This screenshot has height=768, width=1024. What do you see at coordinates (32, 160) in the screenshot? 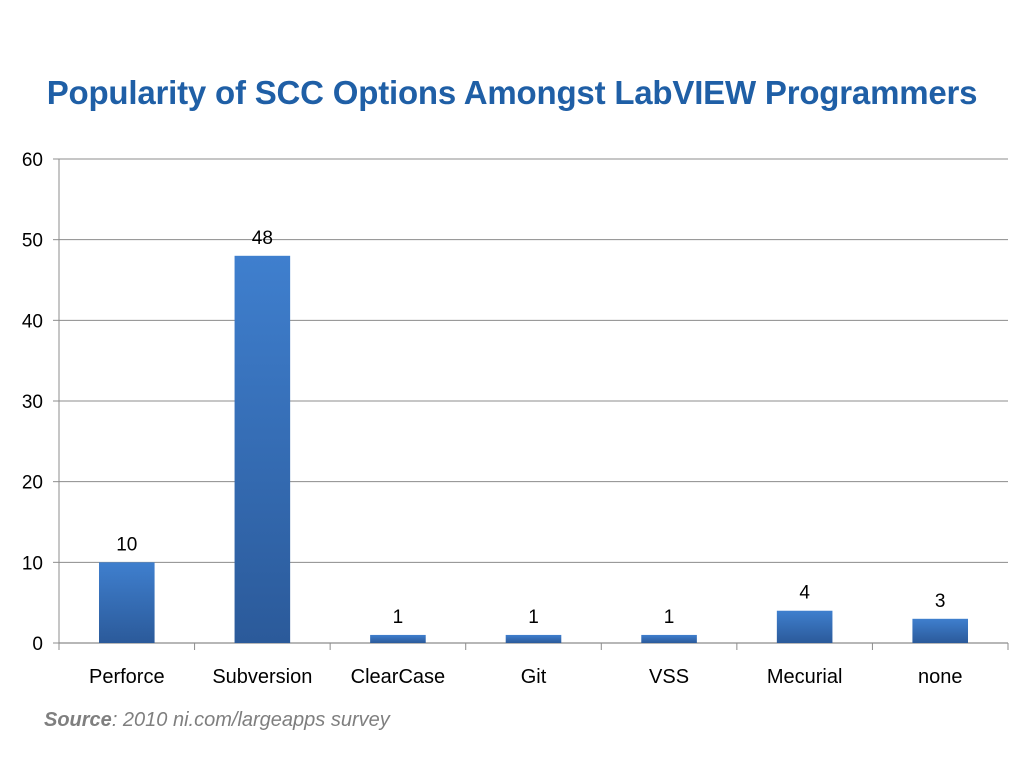
I see `y-axis-tick-label: 60` at bounding box center [32, 160].